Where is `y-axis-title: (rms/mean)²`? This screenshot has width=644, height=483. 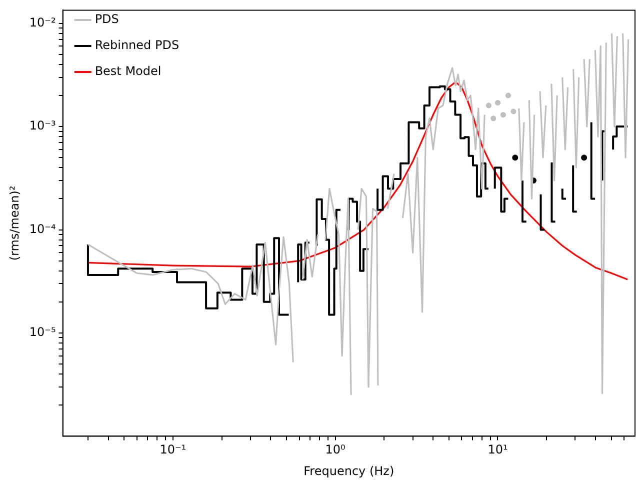
y-axis-title: (rms/mean)² is located at coordinates (14, 223).